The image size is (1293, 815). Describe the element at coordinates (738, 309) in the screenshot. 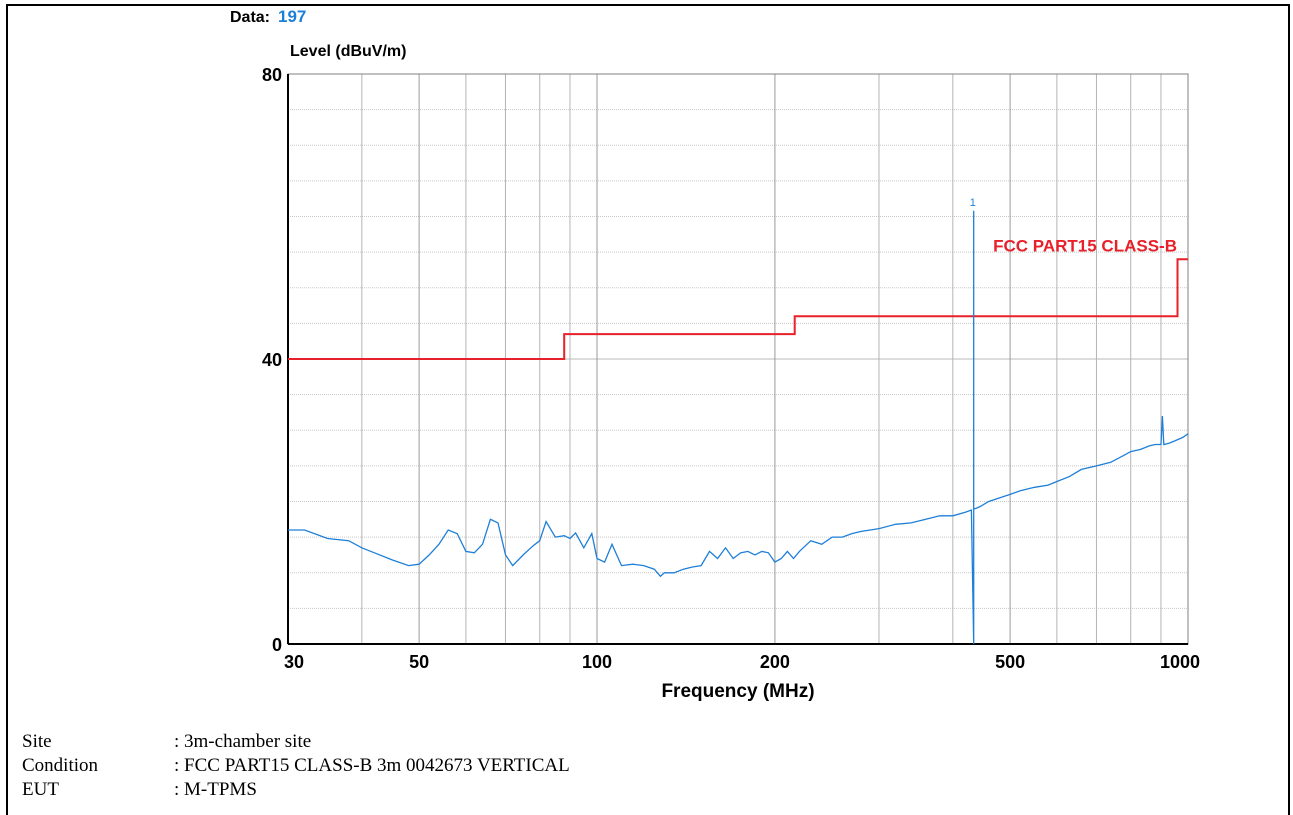

I see `limit-line` at that location.